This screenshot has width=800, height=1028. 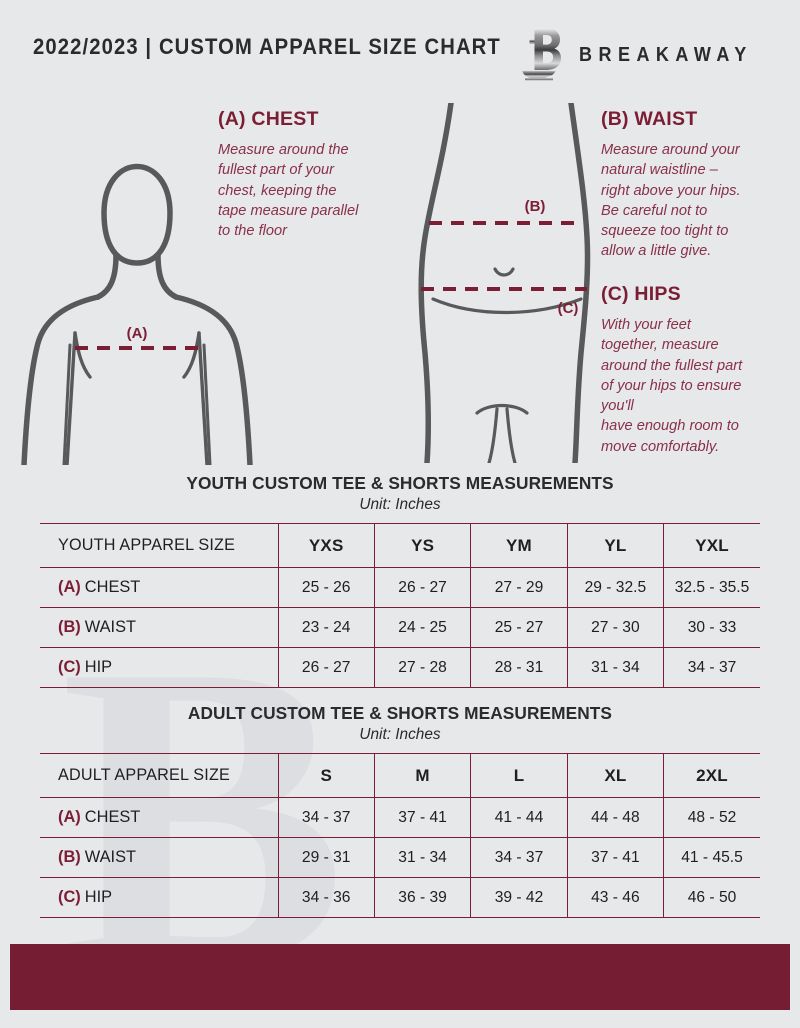 I want to click on youth-row-label-chest: (A) CHEST, so click(x=159, y=588).